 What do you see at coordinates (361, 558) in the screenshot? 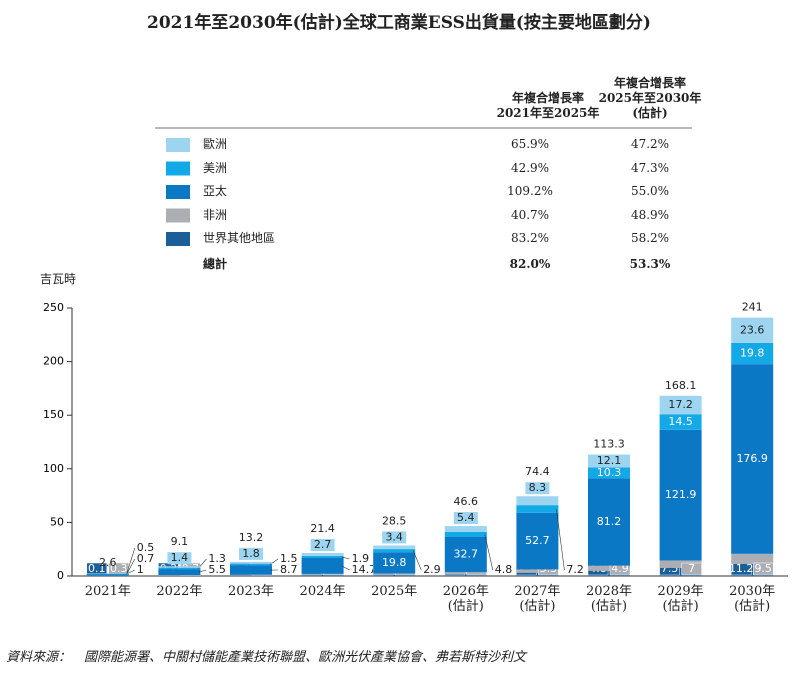
I see `segment-label: 1.9` at bounding box center [361, 558].